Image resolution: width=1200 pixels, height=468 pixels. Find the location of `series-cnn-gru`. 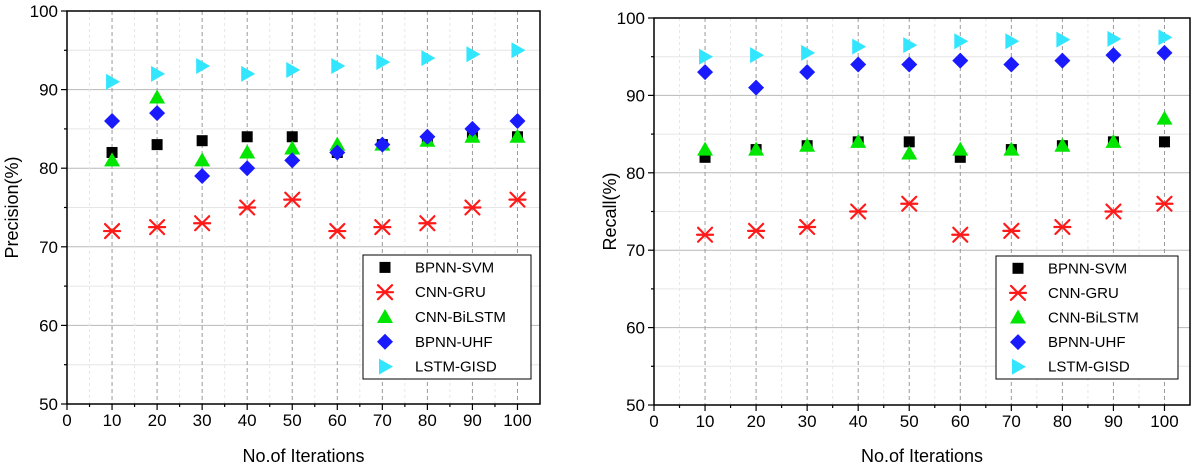

series-cnn-gru is located at coordinates (314, 215).